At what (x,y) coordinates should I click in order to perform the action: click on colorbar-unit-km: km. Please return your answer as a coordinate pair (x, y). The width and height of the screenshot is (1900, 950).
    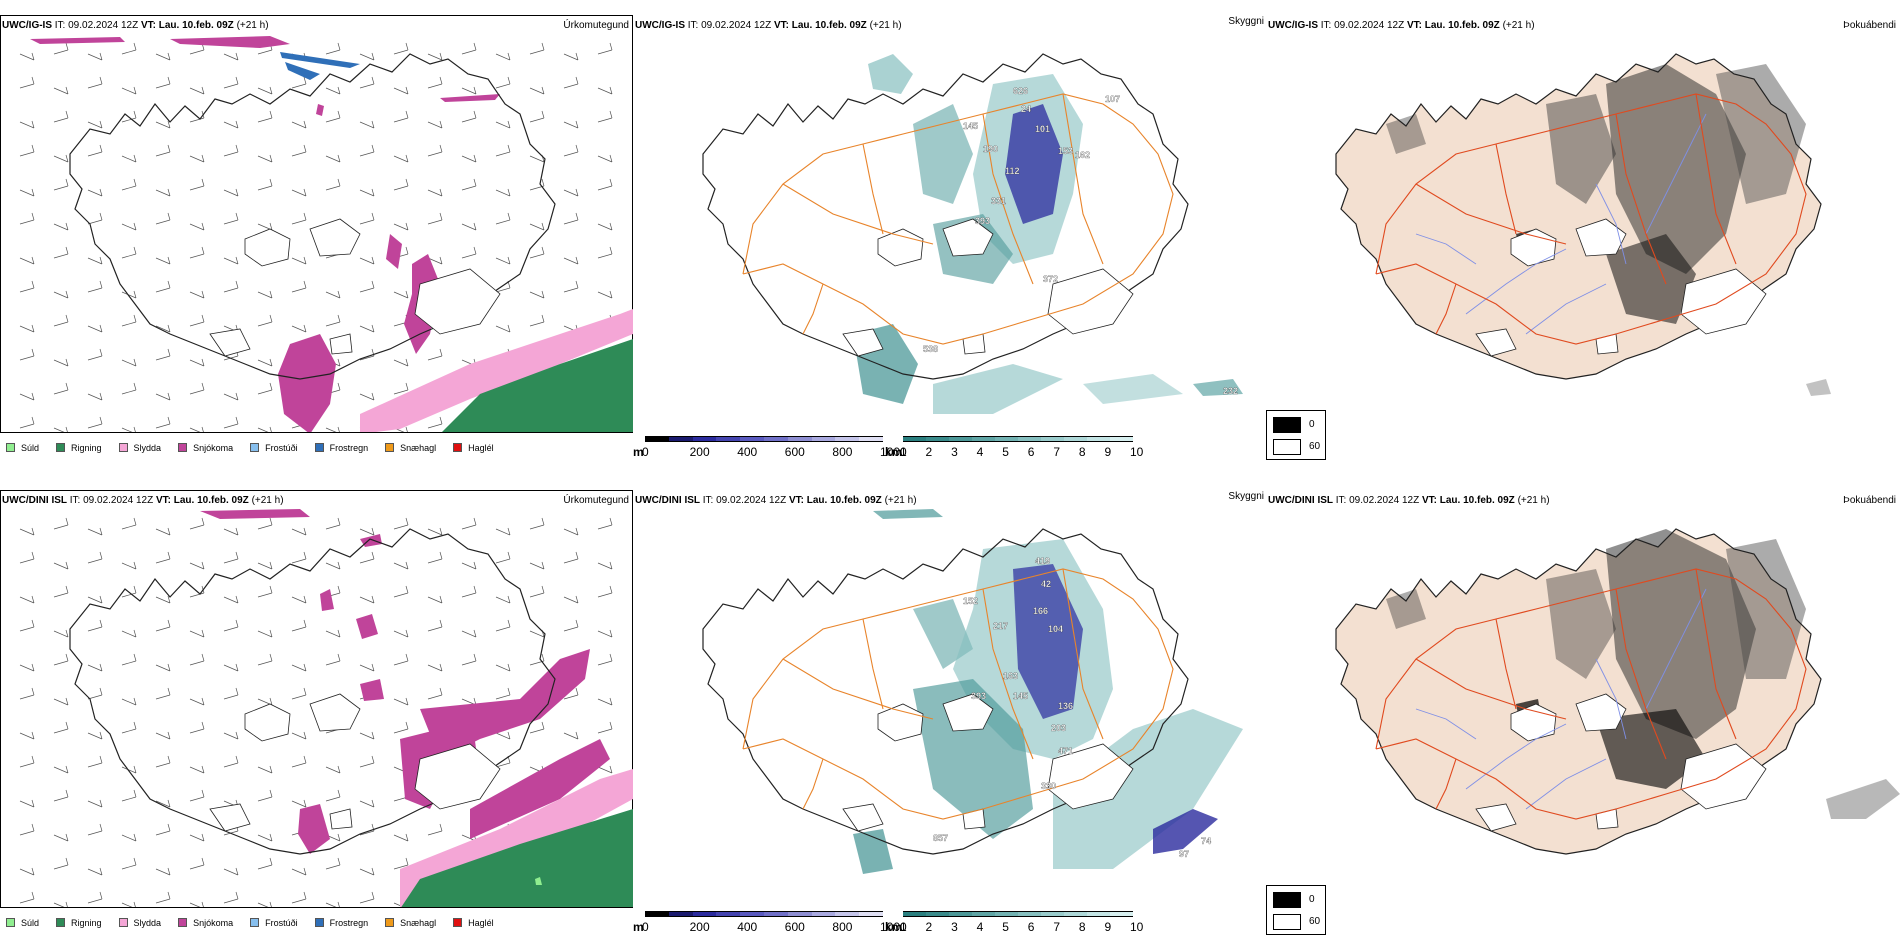
    Looking at the image, I should click on (894, 452).